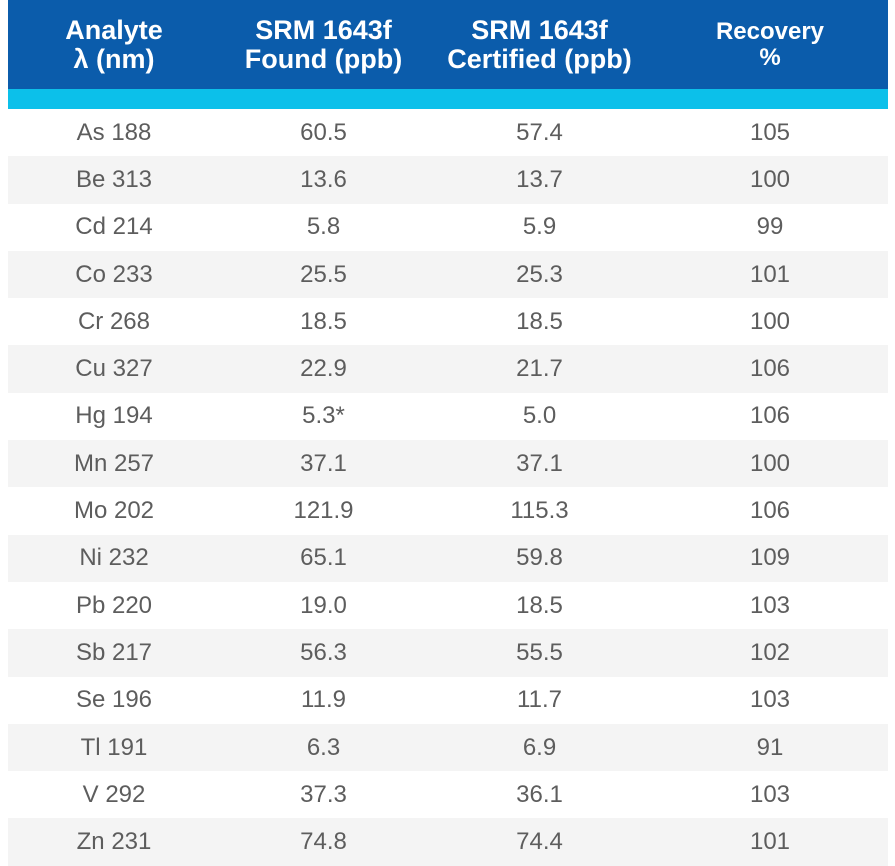 This screenshot has height=866, width=895. What do you see at coordinates (539, 700) in the screenshot?
I see `cell-certified: 11.7` at bounding box center [539, 700].